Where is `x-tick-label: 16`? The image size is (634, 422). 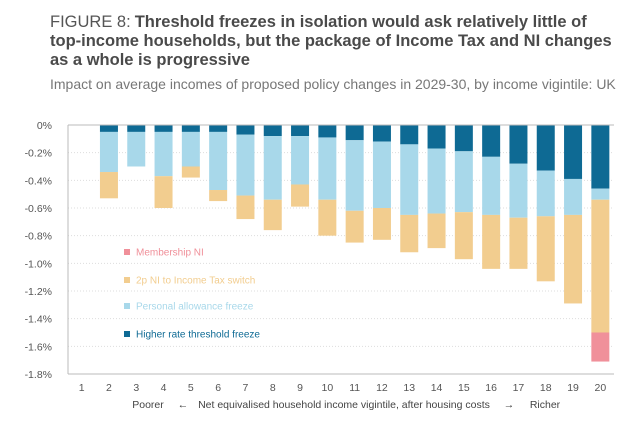 x-tick-label: 16 is located at coordinates (491, 388).